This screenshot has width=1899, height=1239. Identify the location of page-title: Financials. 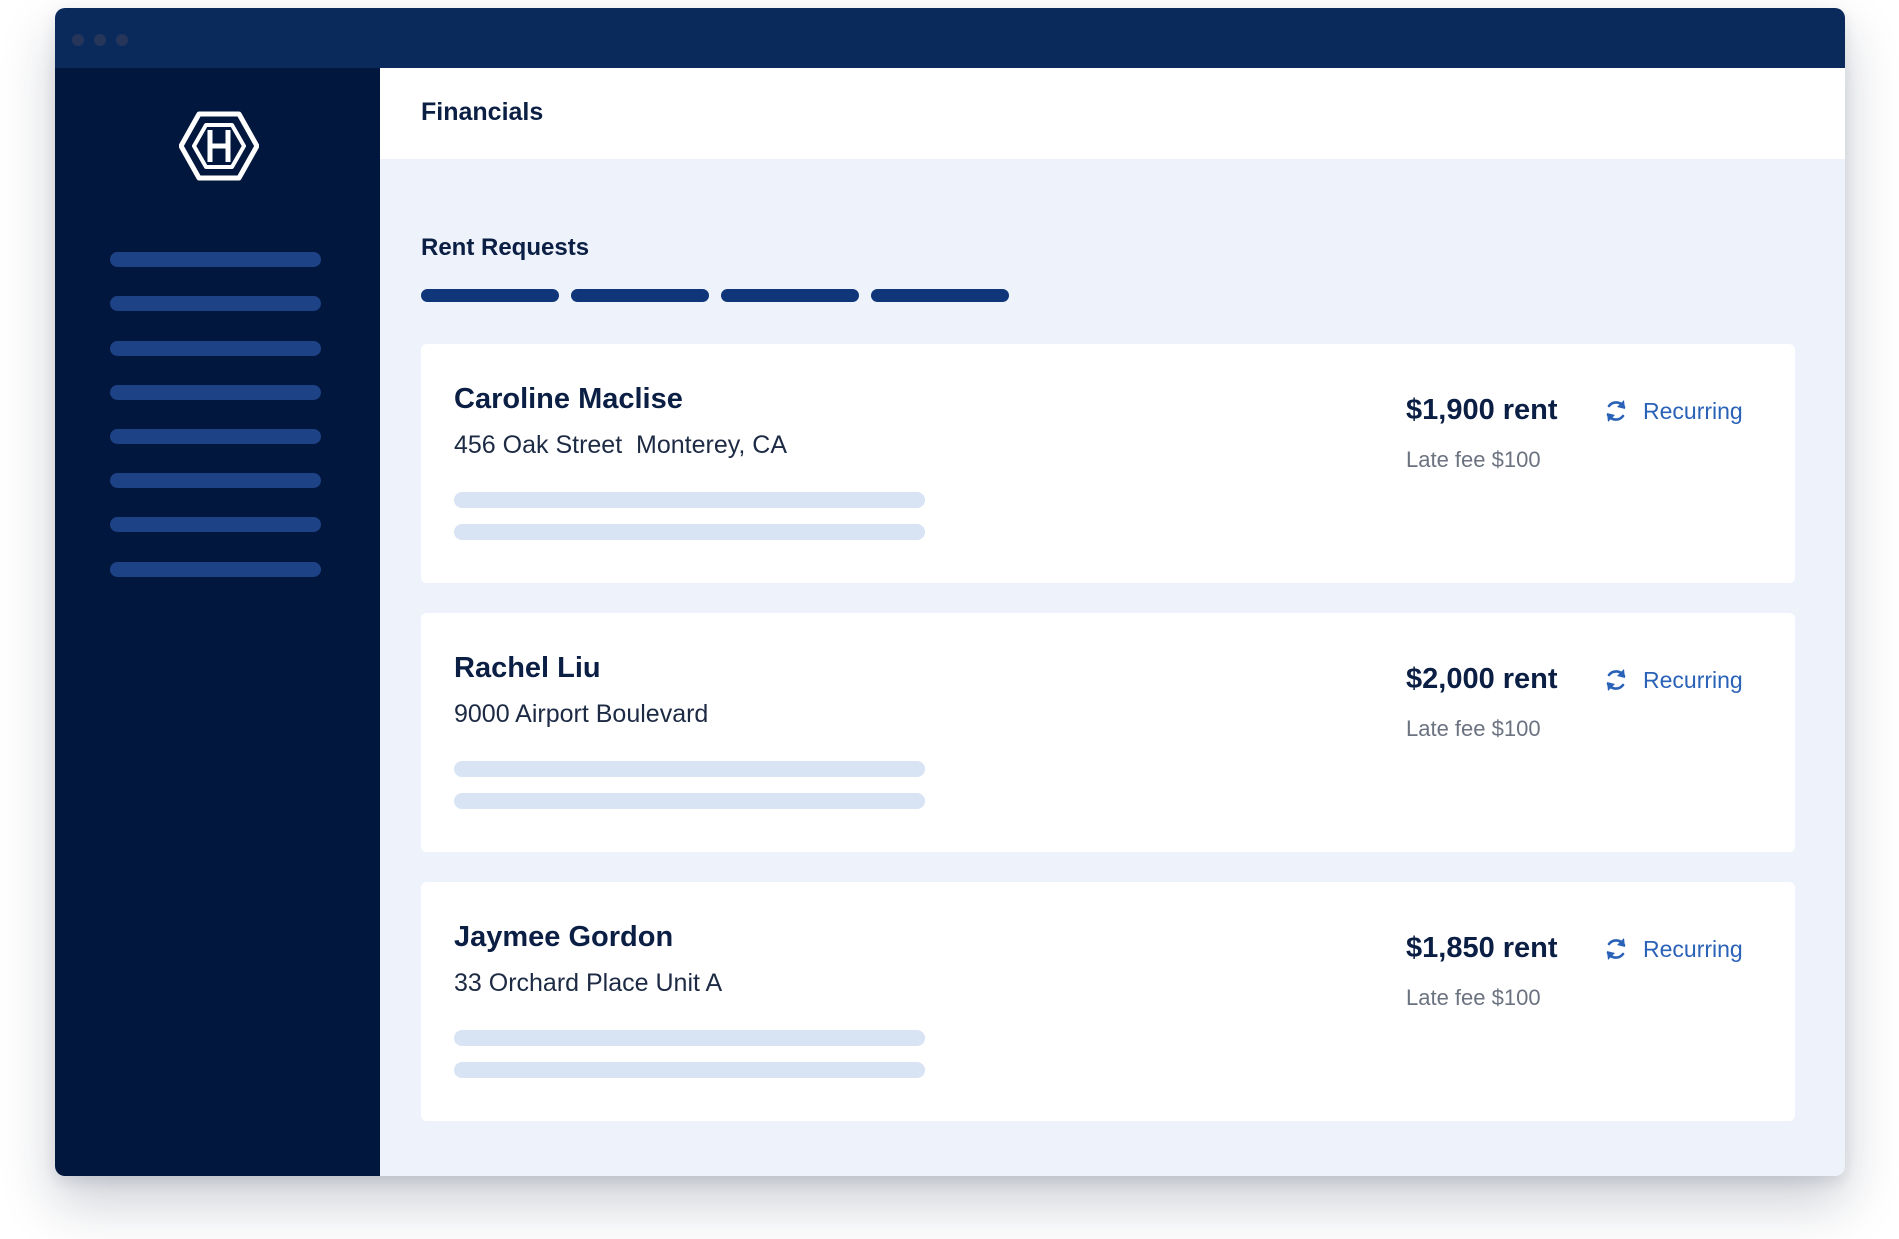
(482, 112).